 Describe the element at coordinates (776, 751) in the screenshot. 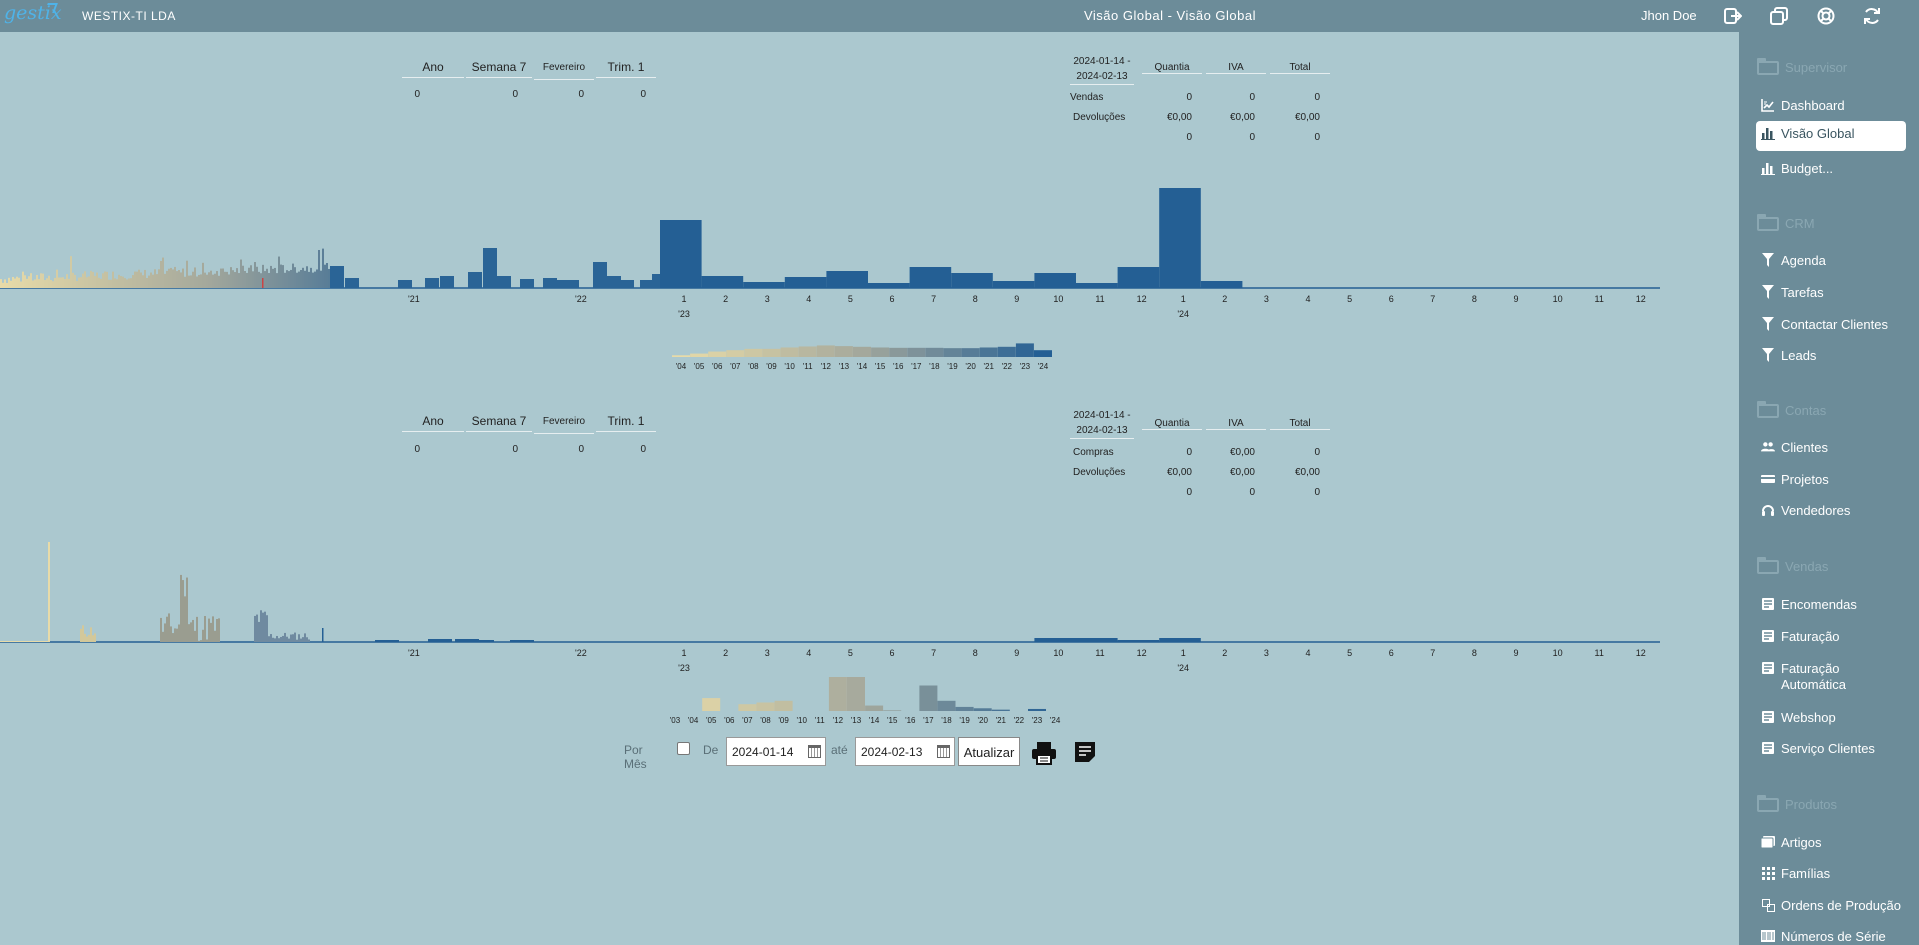

I see `from-date-input: 2024-01-14` at that location.